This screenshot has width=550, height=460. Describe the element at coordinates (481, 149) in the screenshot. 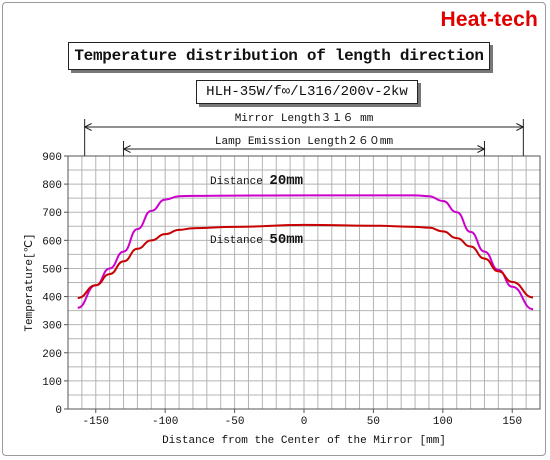

I see `lamp-length-arrow-right` at that location.